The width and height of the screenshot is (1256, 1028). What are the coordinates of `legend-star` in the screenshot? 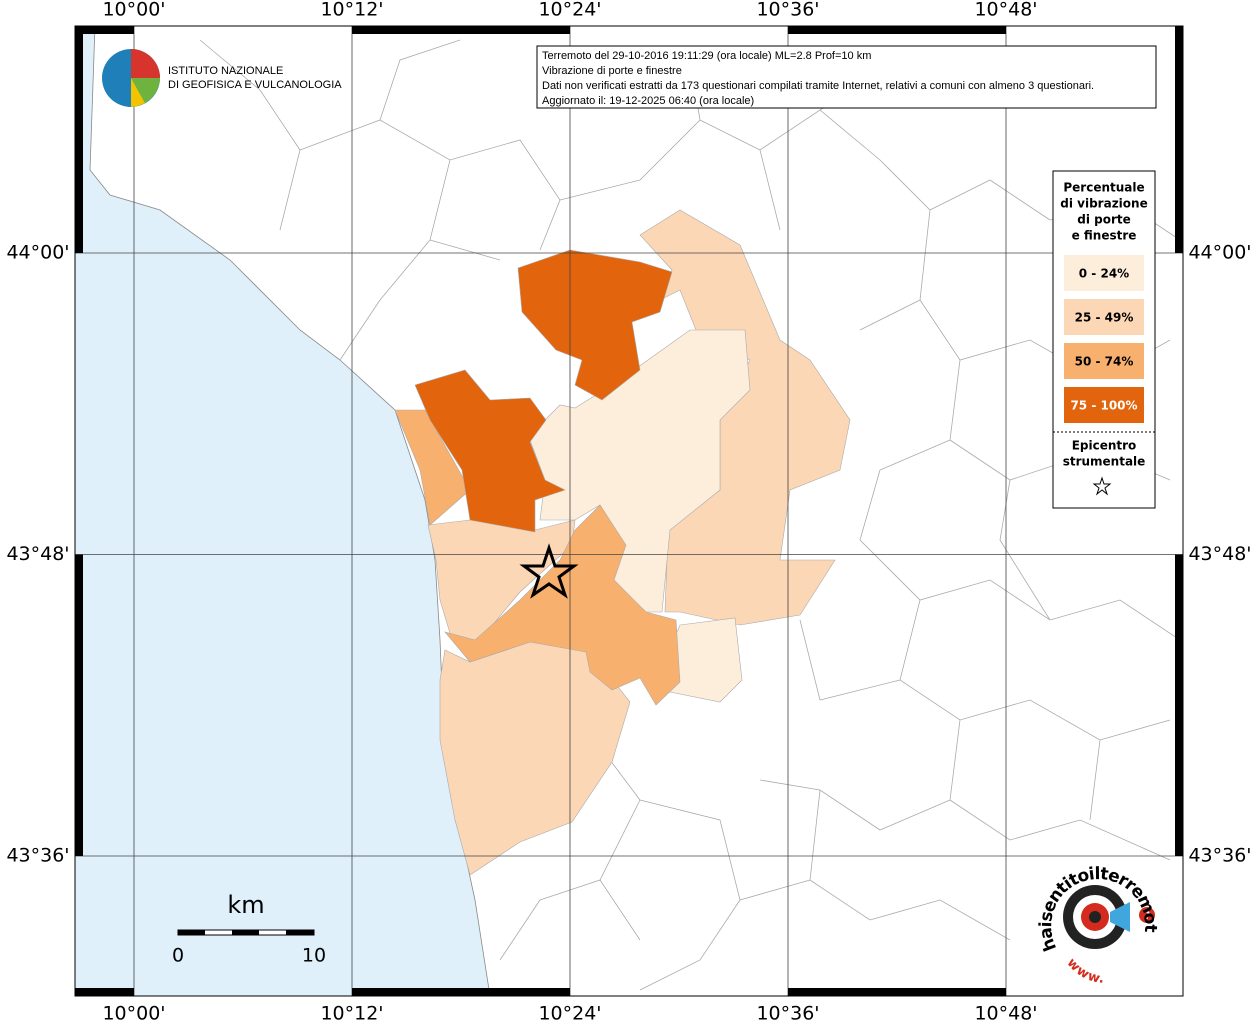 It's located at (1102, 486).